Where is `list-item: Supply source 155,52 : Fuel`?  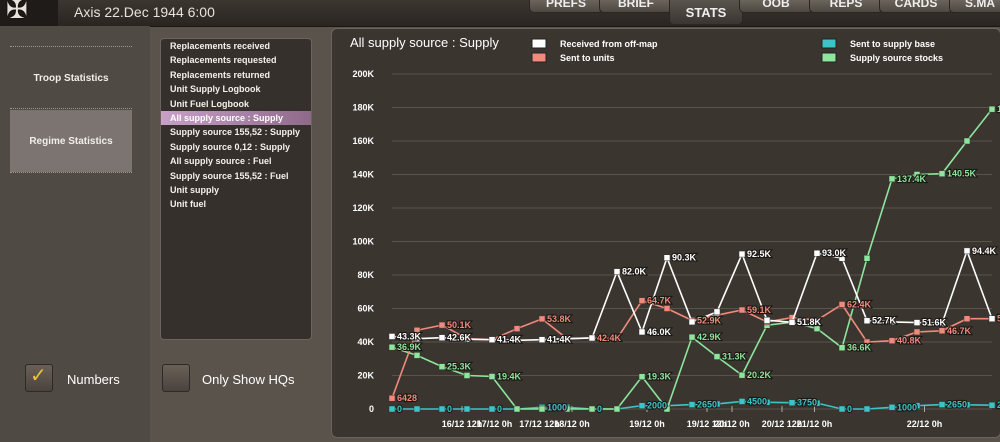
list-item: Supply source 155,52 : Fuel is located at coordinates (229, 175).